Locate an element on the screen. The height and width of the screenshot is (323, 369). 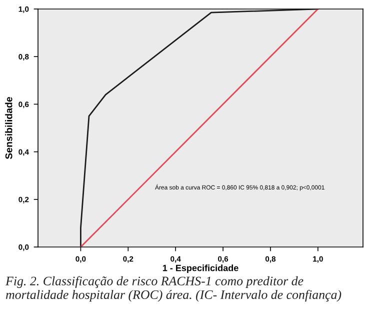
x-axis-title: 1 - Especificidade is located at coordinates (200, 268).